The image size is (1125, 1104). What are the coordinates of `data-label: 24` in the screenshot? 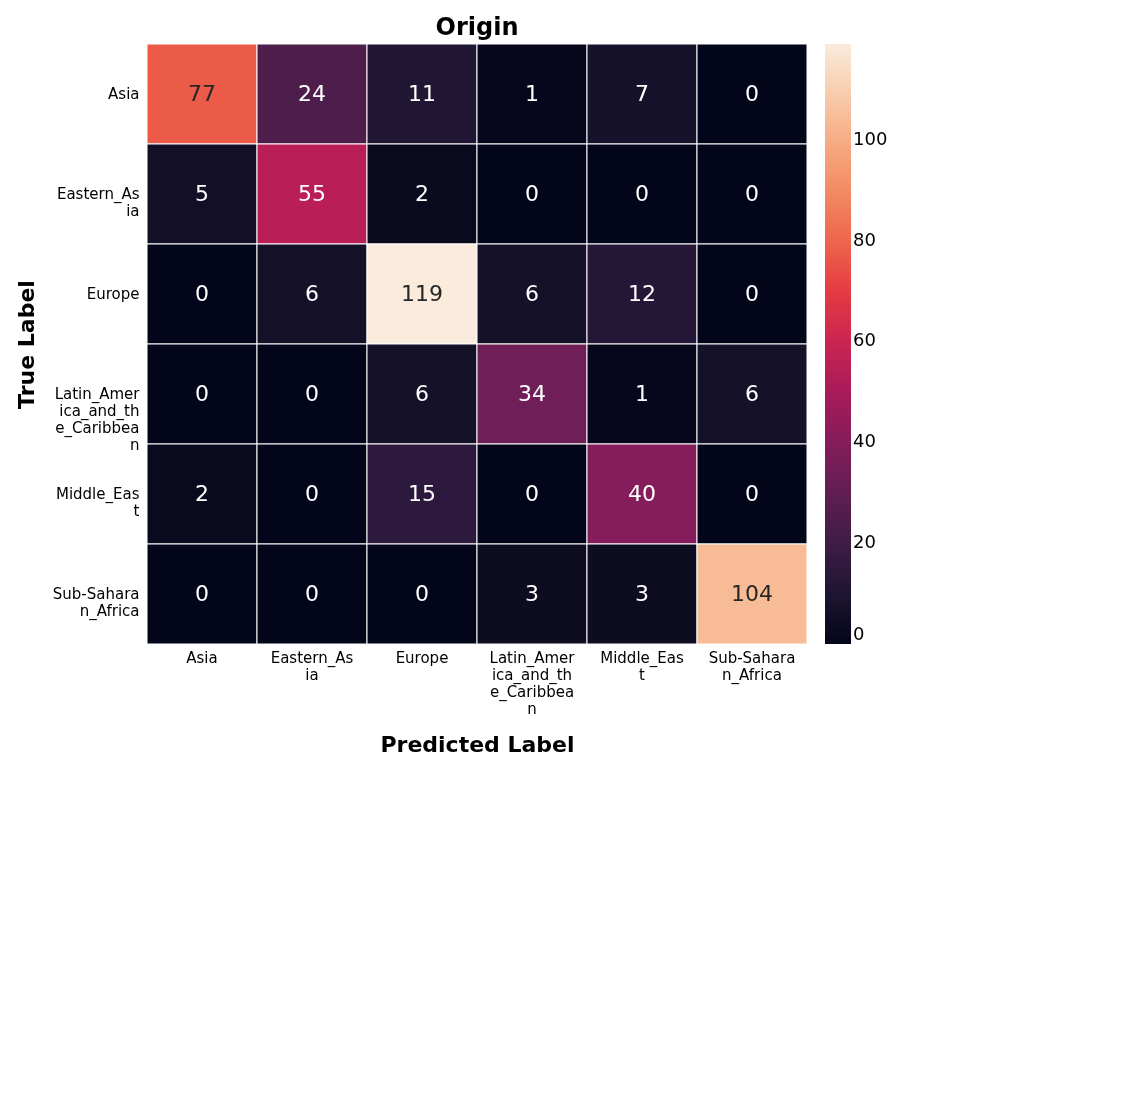 It's located at (312, 93).